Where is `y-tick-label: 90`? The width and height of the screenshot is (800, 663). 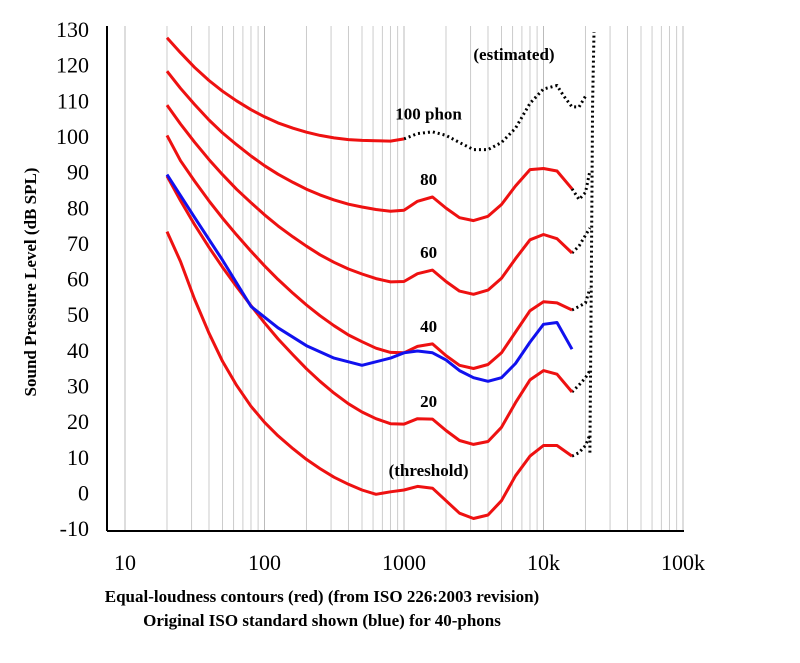
y-tick-label: 90 is located at coordinates (78, 172).